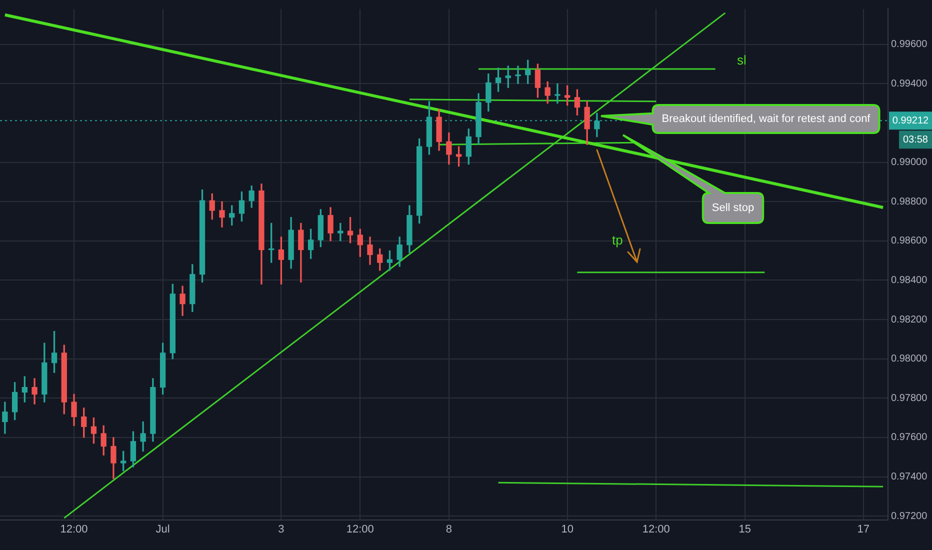  Describe the element at coordinates (617, 240) in the screenshot. I see `annotation: tp` at that location.